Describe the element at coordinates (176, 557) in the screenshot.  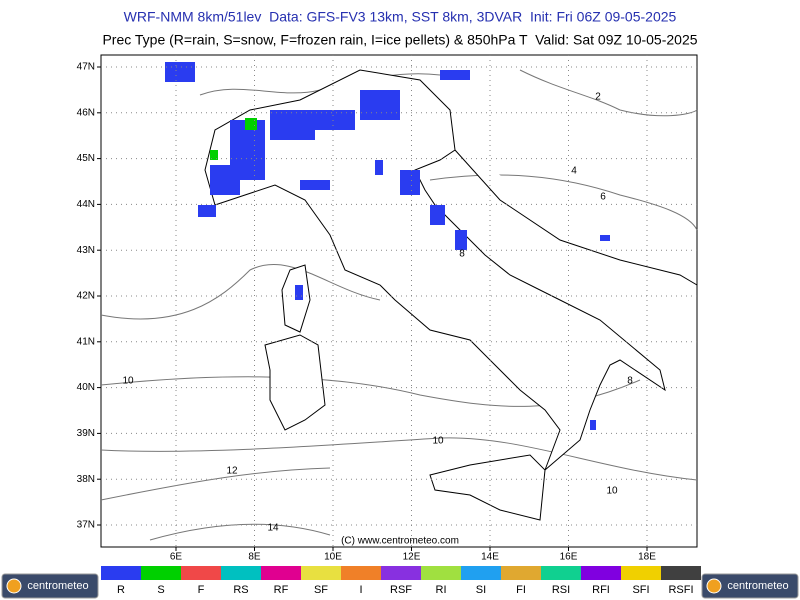
I see `lon-label: 6E` at that location.